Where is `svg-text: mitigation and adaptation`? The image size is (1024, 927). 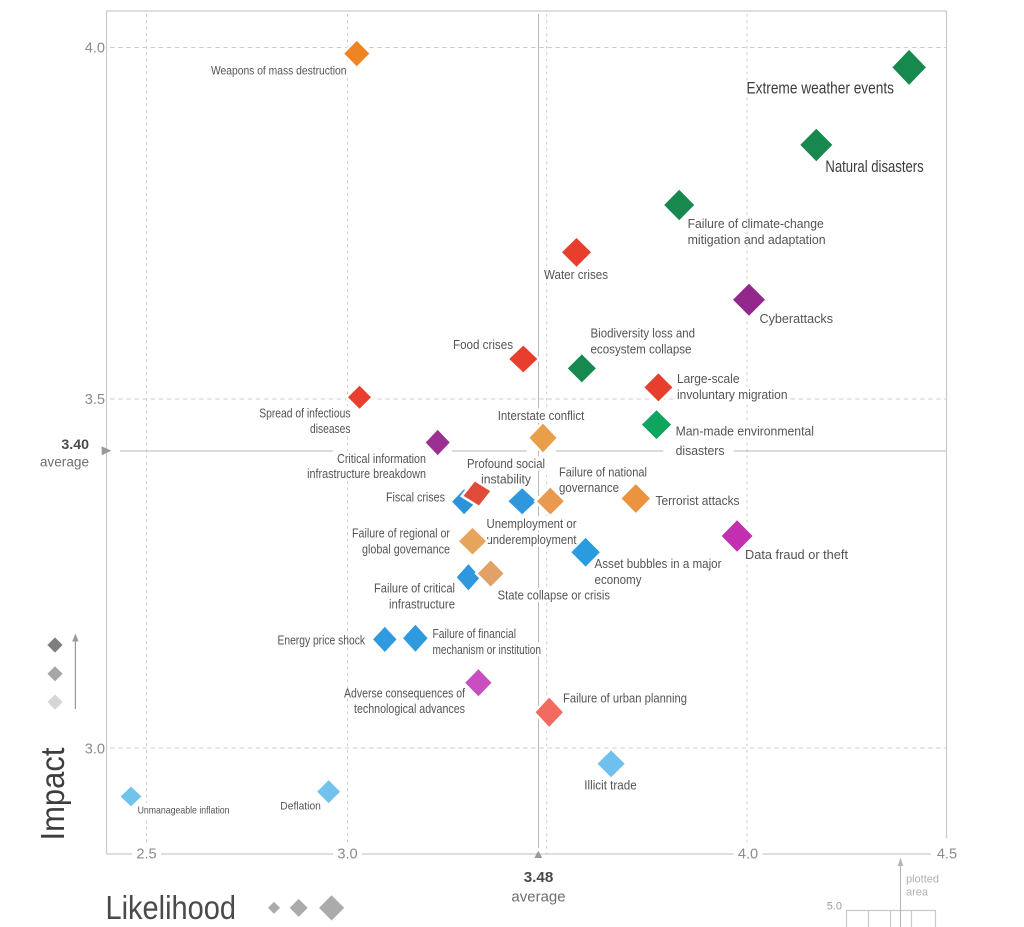
svg-text: mitigation and adaptation is located at coordinates (757, 240).